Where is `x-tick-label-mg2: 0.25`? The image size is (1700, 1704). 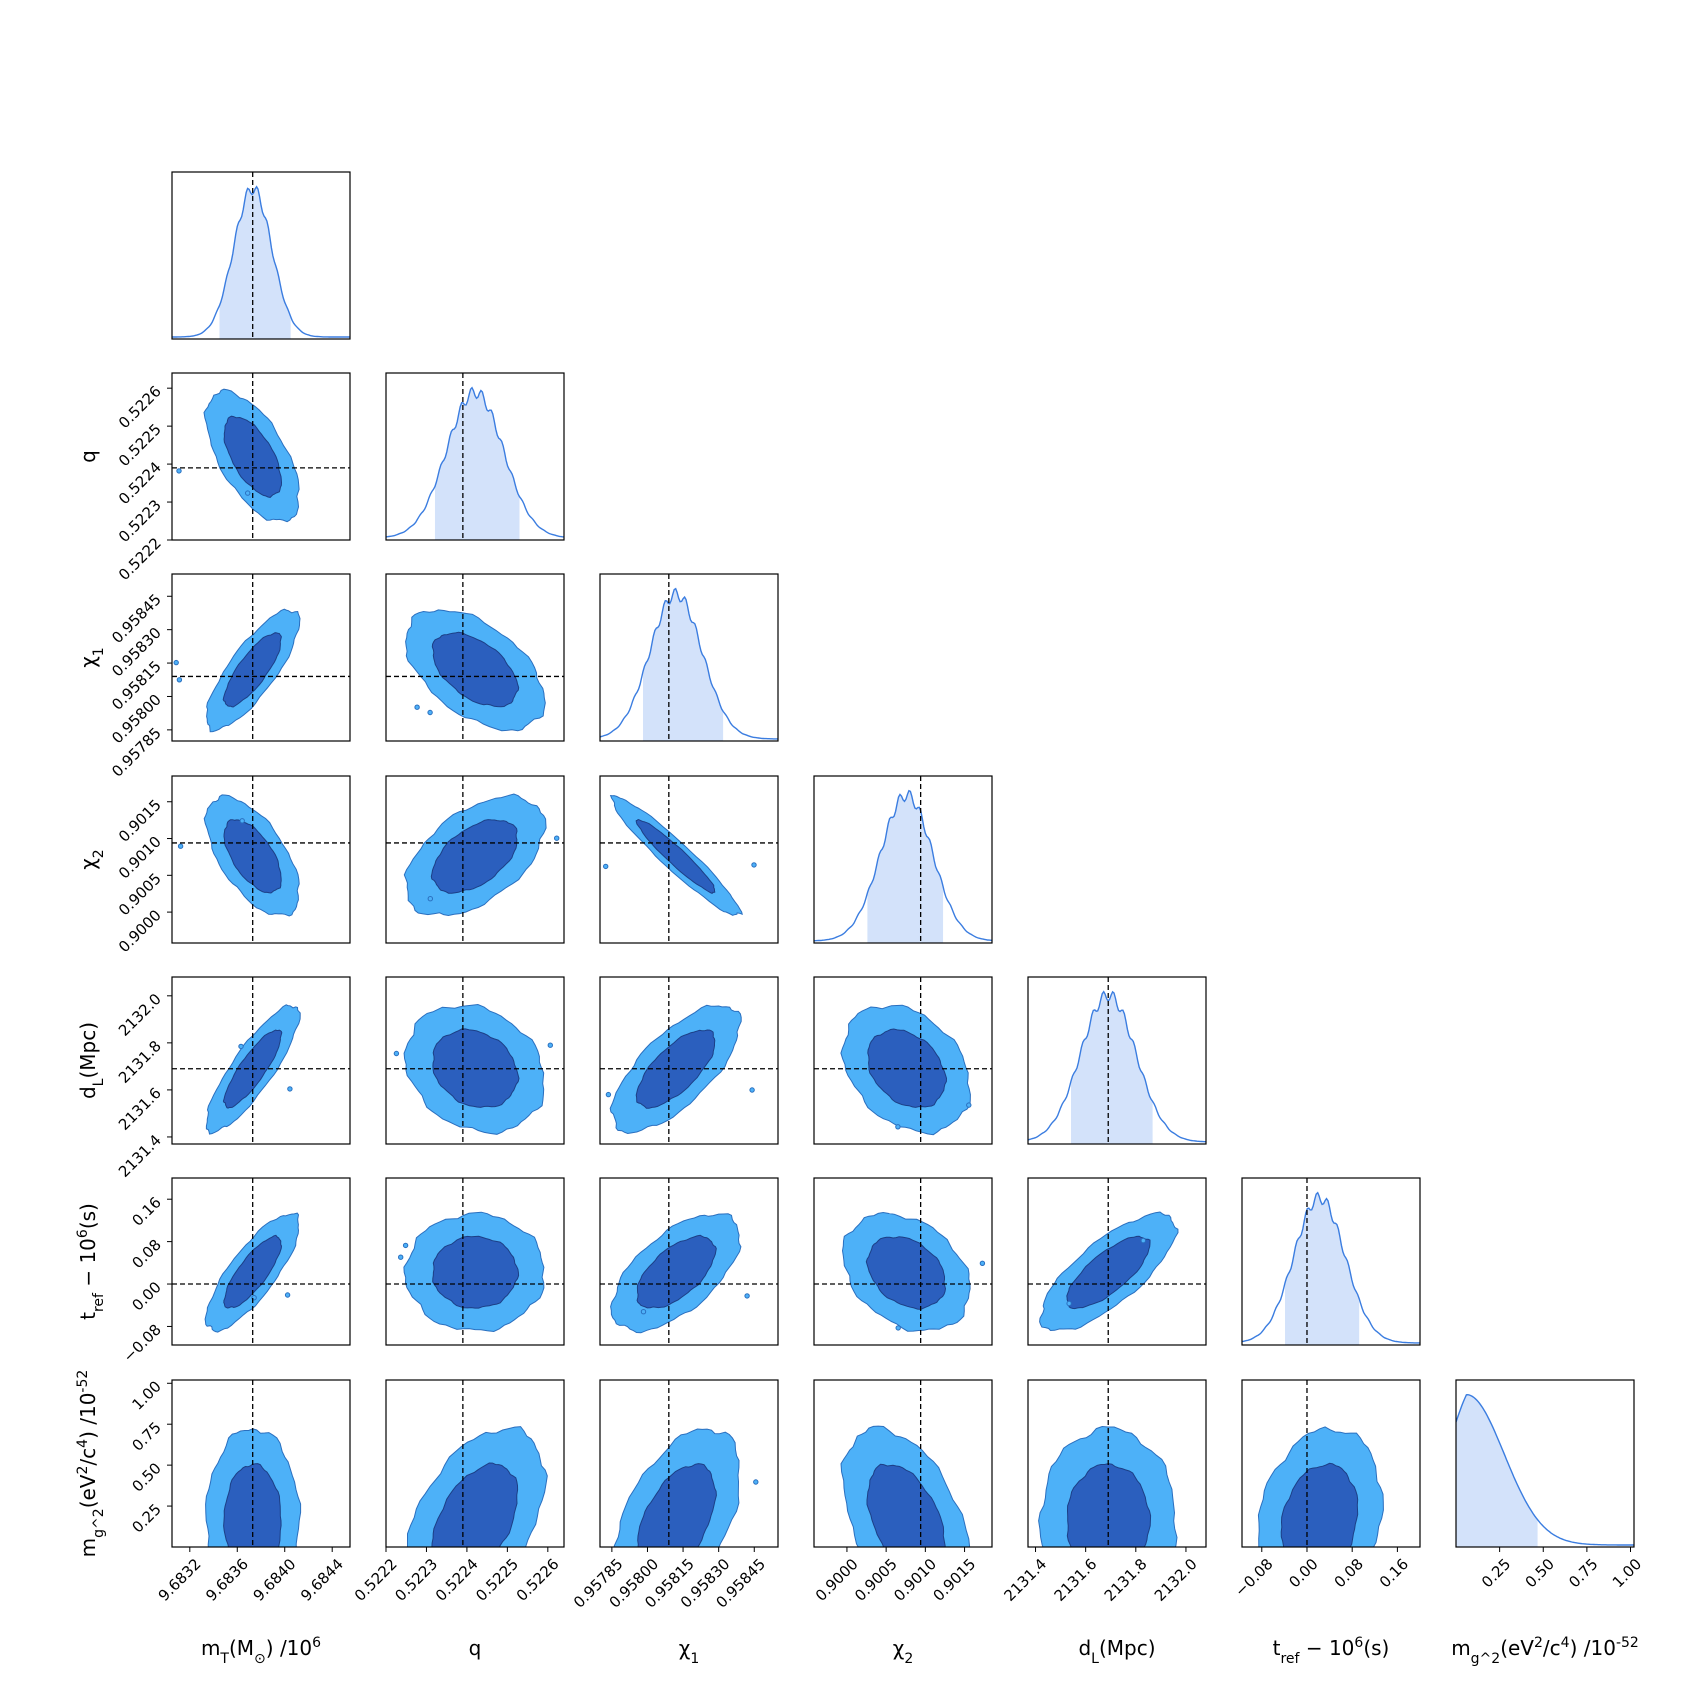 x-tick-label-mg2: 0.25 is located at coordinates (1496, 1573).